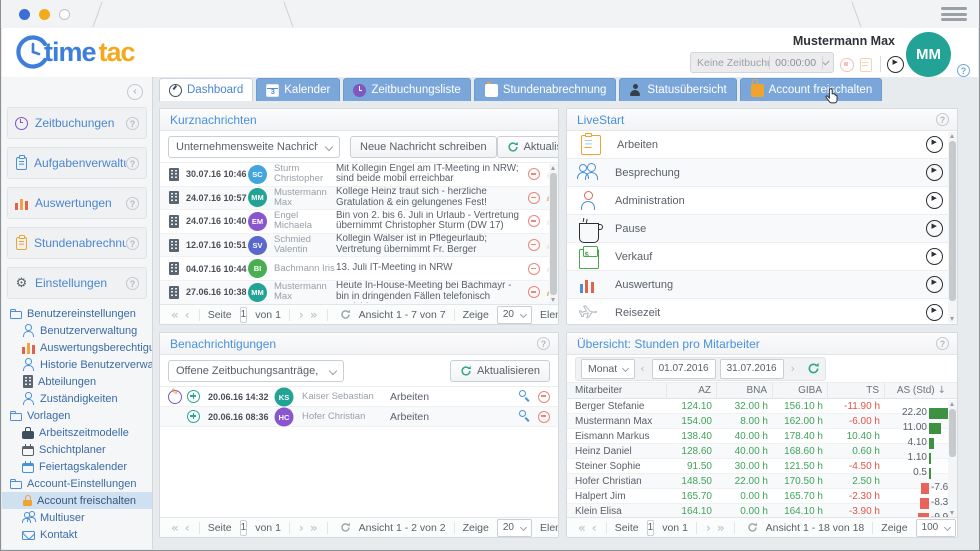  Describe the element at coordinates (77, 483) in the screenshot. I see `tree-item-account-einstellungen: Account-Einstellungen` at that location.